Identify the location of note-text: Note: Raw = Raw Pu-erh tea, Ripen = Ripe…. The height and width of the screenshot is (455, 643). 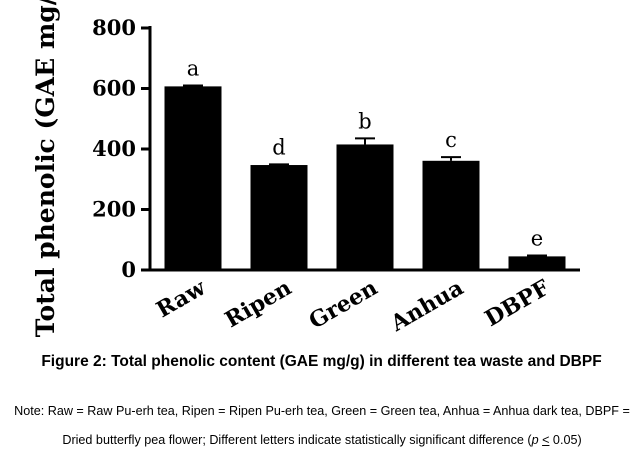
(322, 425).